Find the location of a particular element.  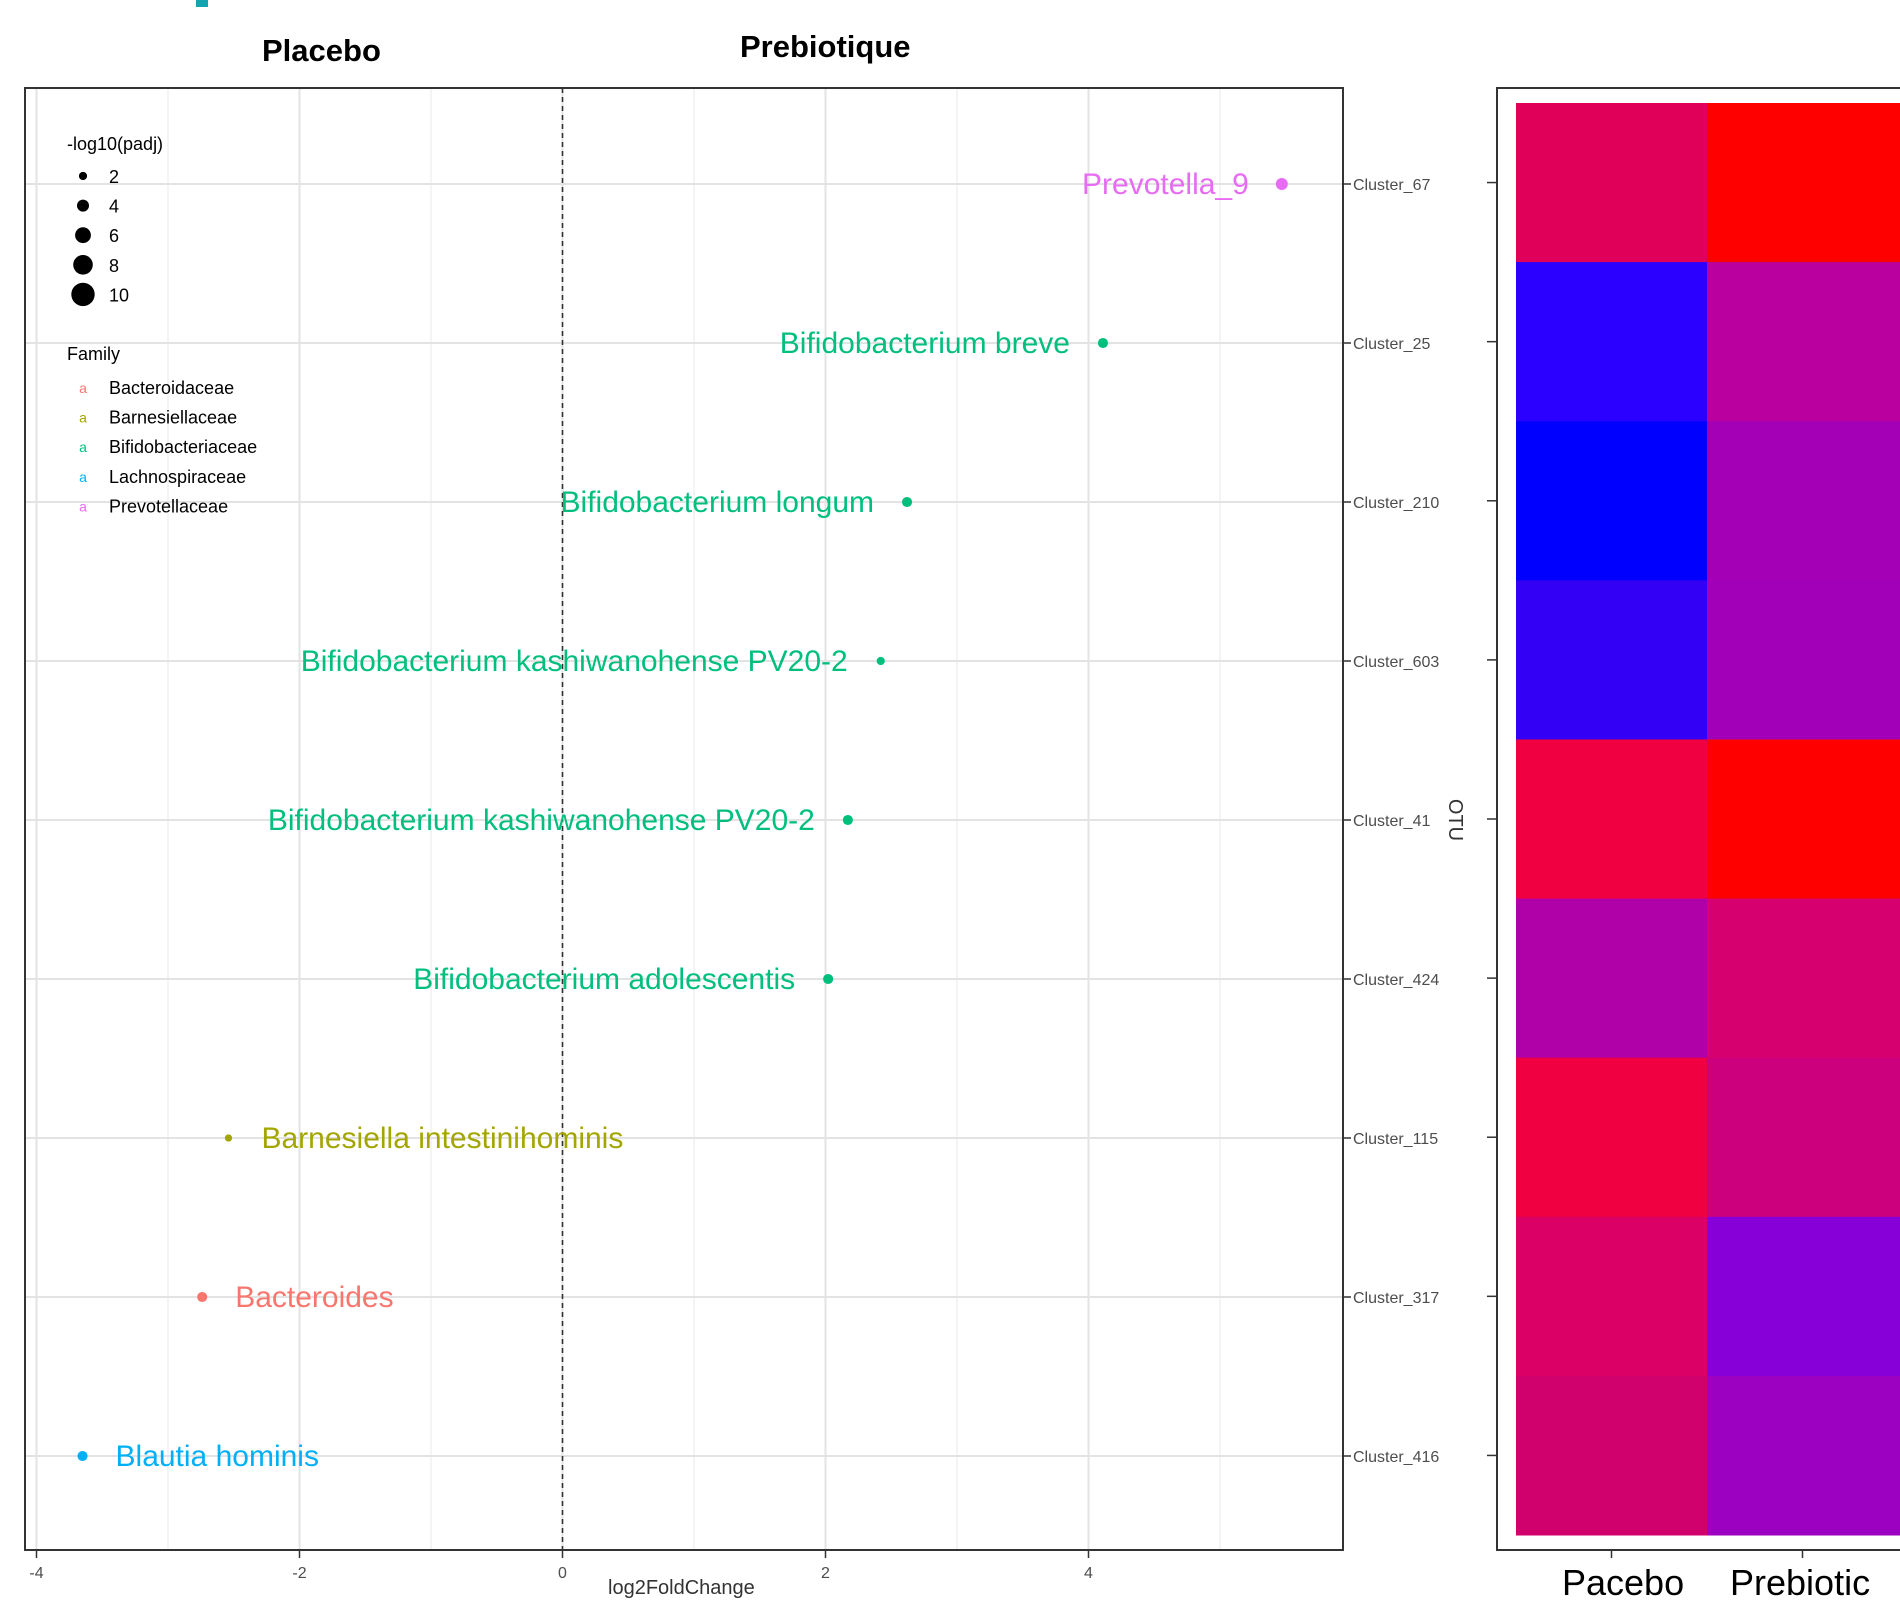

y-tick-label: Cluster_603 is located at coordinates (1396, 662).